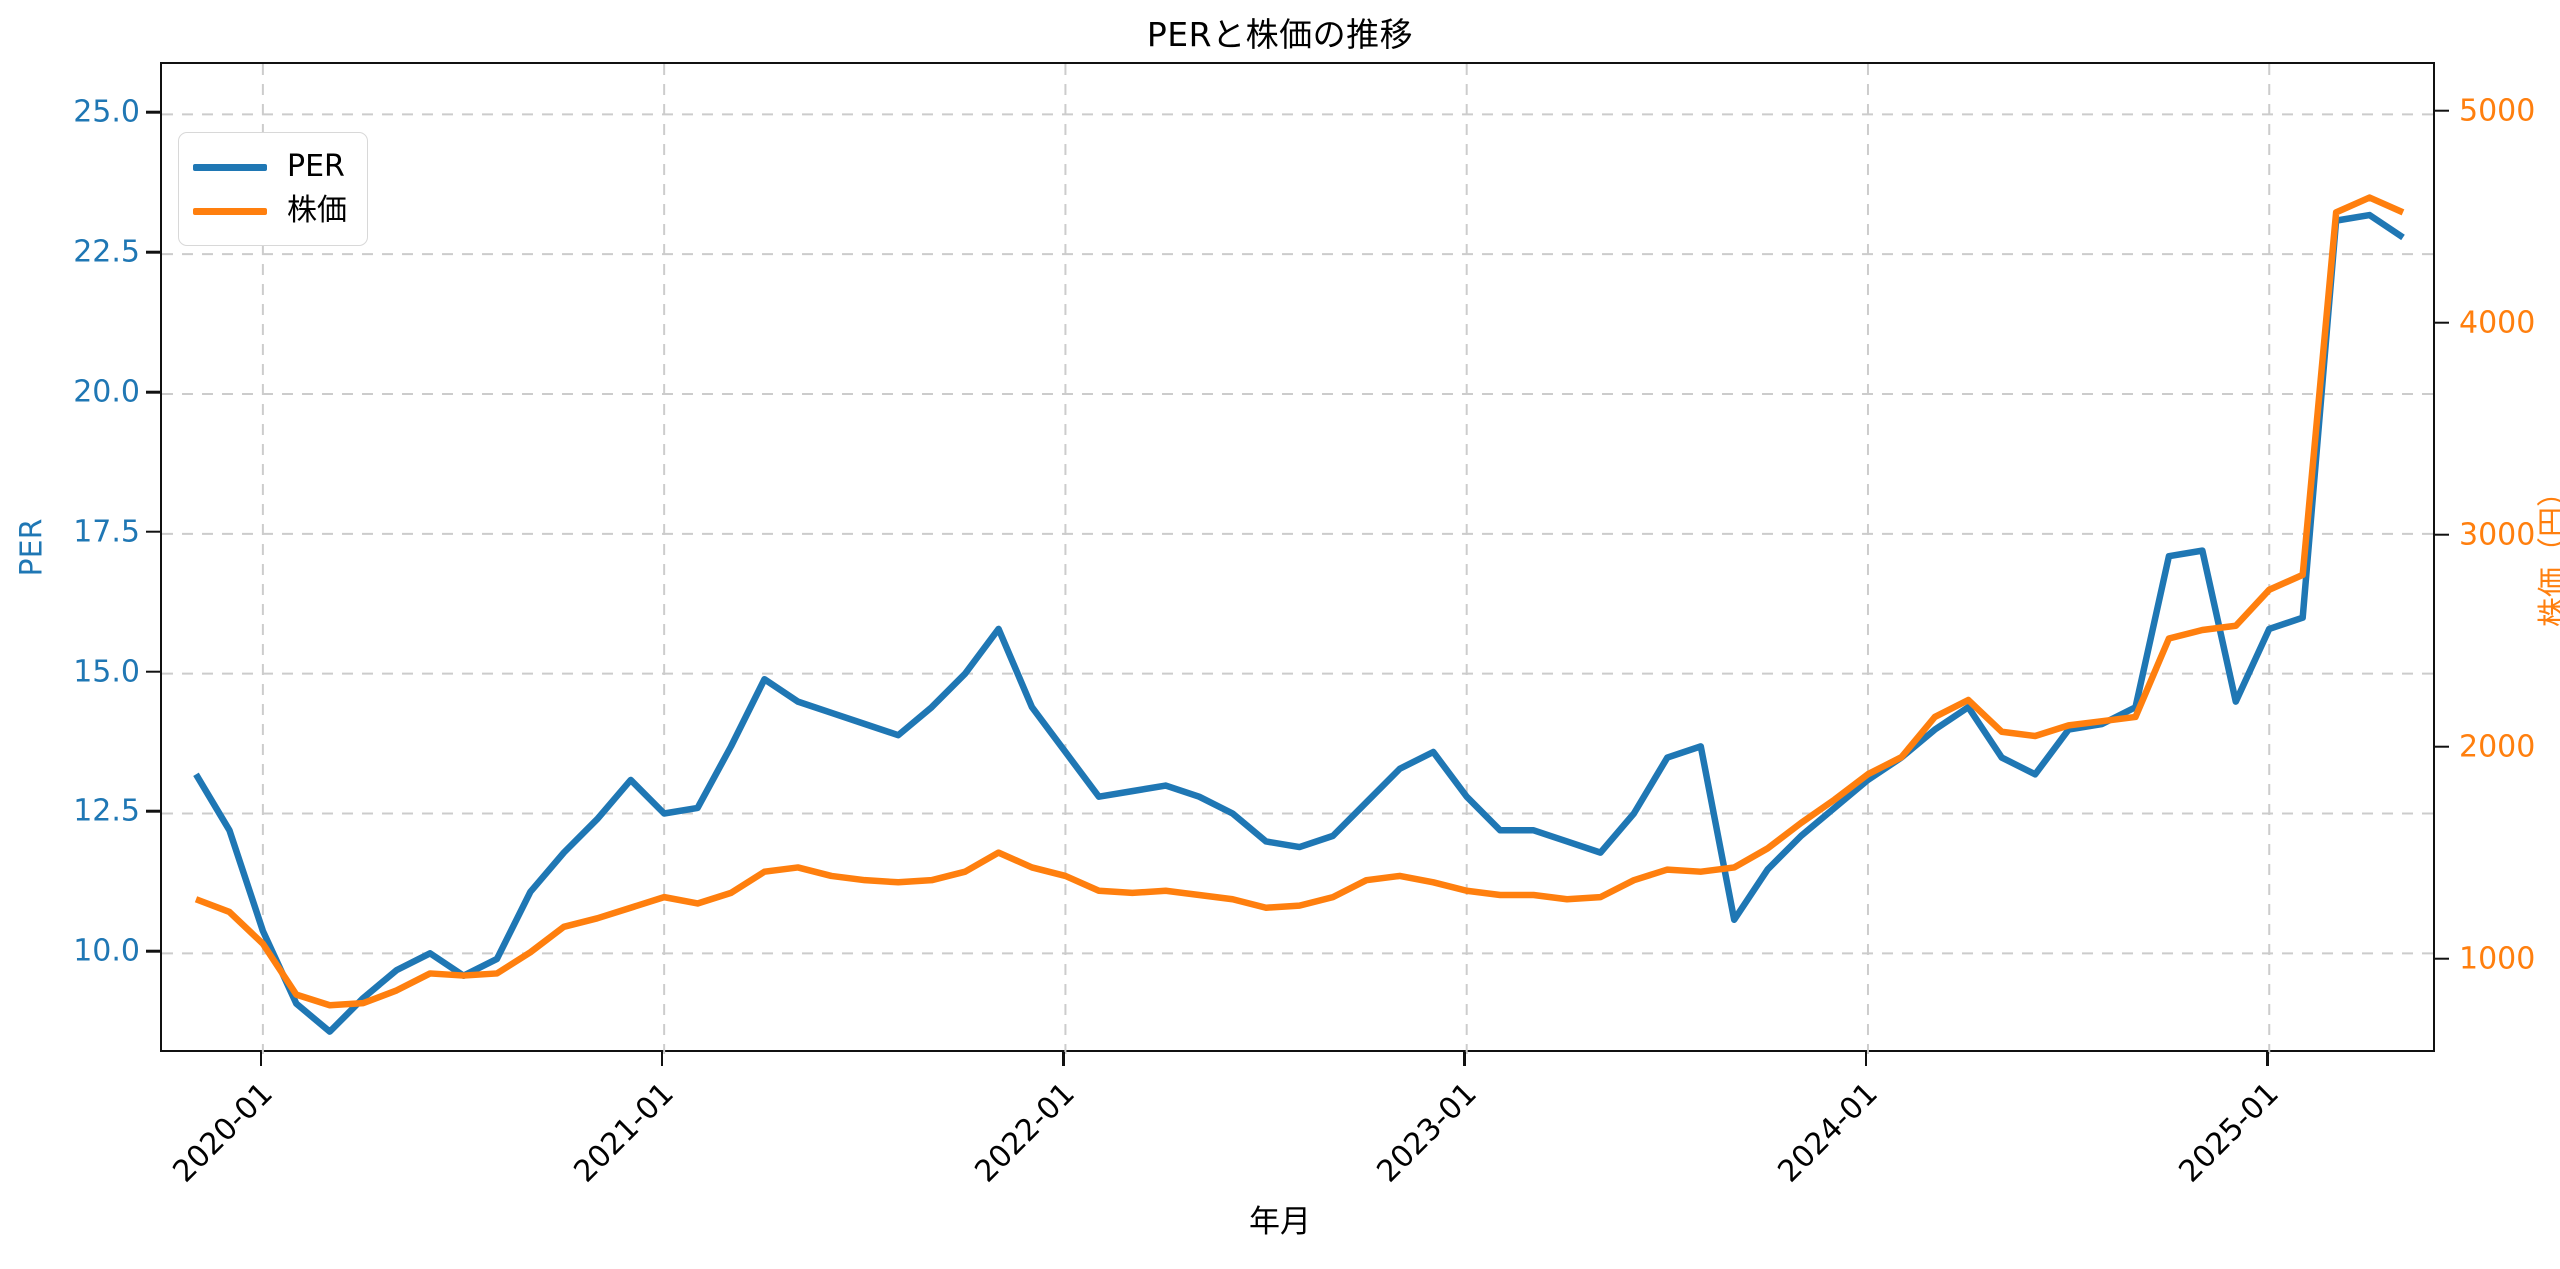 The image size is (2560, 1269). What do you see at coordinates (223, 1133) in the screenshot?
I see `x-axis-tick-label: 2020-01` at bounding box center [223, 1133].